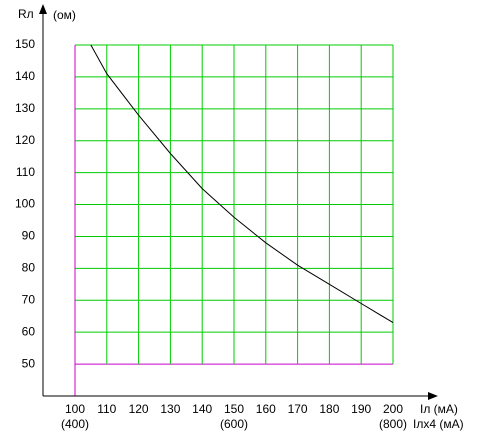 This screenshot has width=477, height=439. I want to click on x-tick-label: 130, so click(170, 409).